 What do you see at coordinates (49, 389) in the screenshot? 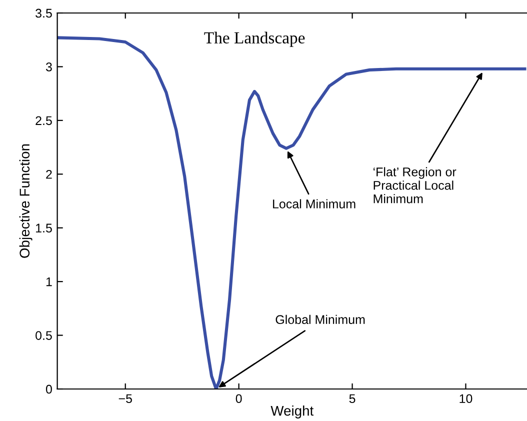
I see `y-tick-label: 0` at bounding box center [49, 389].